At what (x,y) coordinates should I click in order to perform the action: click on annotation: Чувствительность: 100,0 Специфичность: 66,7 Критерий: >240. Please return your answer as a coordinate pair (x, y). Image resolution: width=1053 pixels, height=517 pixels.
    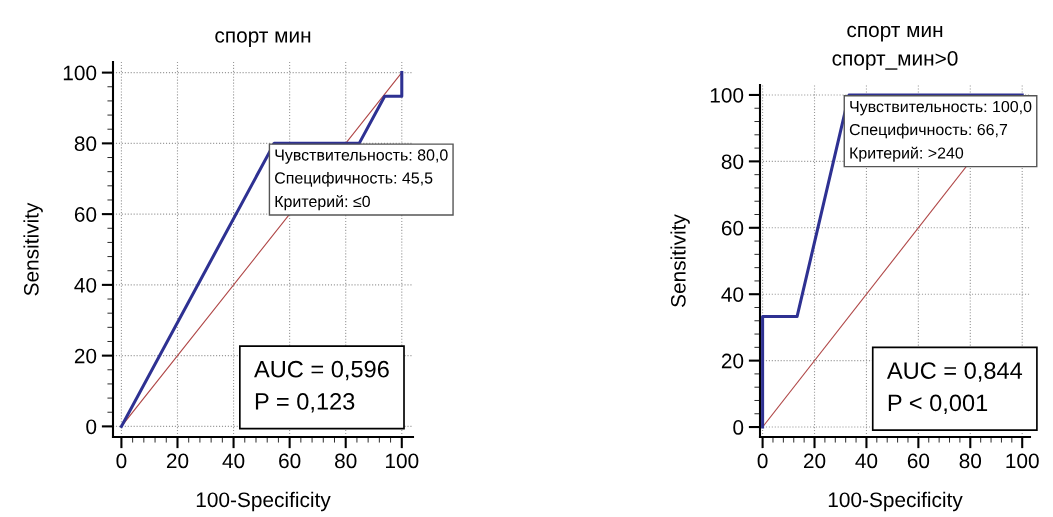
    Looking at the image, I should click on (940, 131).